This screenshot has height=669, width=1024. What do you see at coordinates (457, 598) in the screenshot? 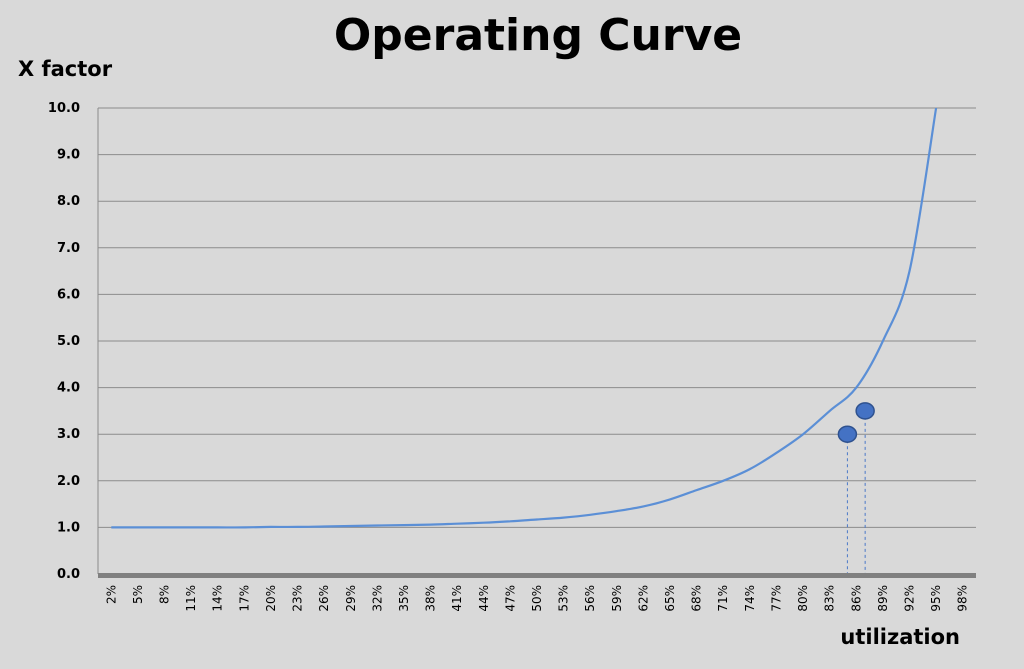
I see `x-tick-label: 41%` at bounding box center [457, 598].